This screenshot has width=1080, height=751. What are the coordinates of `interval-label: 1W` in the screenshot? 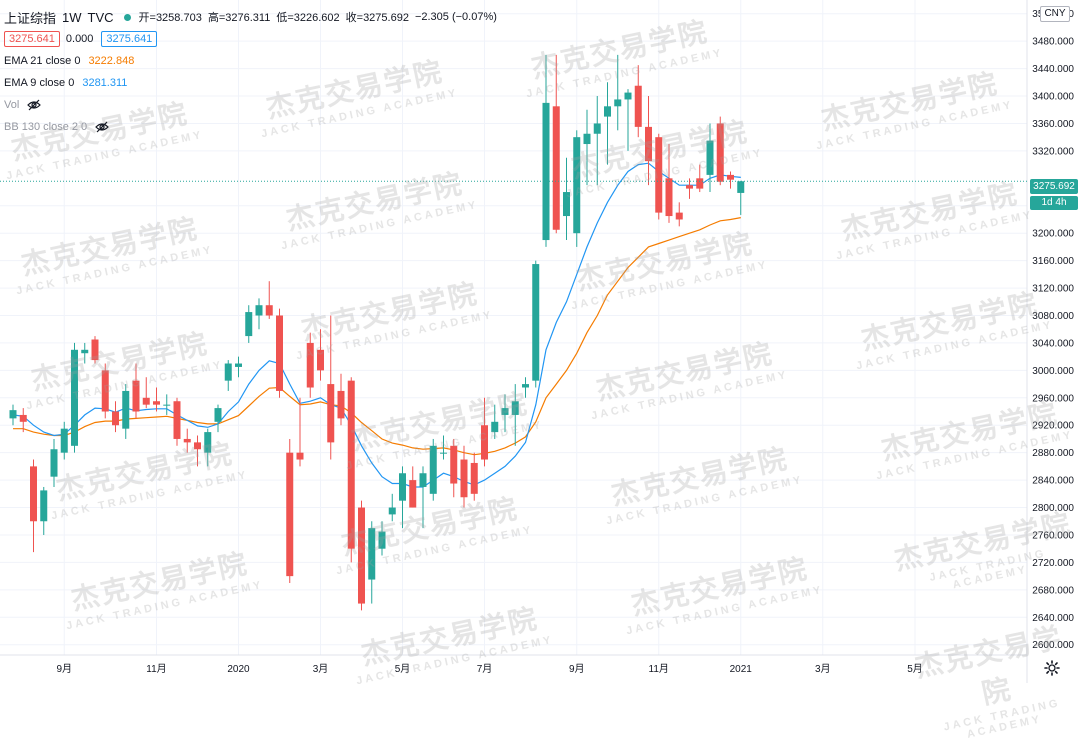 It's located at (72, 17).